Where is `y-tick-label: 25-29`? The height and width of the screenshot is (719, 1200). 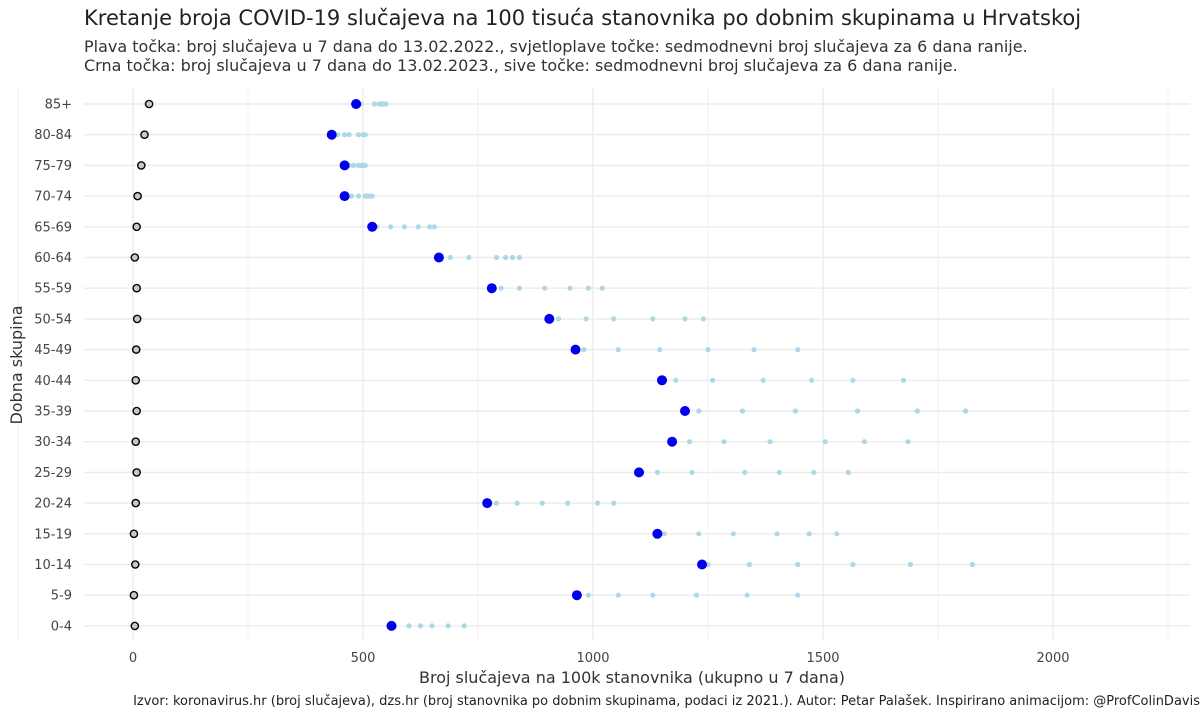
y-tick-label: 25-29 is located at coordinates (53, 473).